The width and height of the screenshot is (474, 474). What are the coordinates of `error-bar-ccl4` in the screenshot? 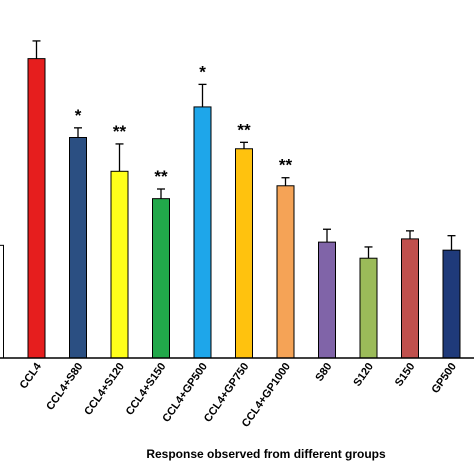 It's located at (36, 49).